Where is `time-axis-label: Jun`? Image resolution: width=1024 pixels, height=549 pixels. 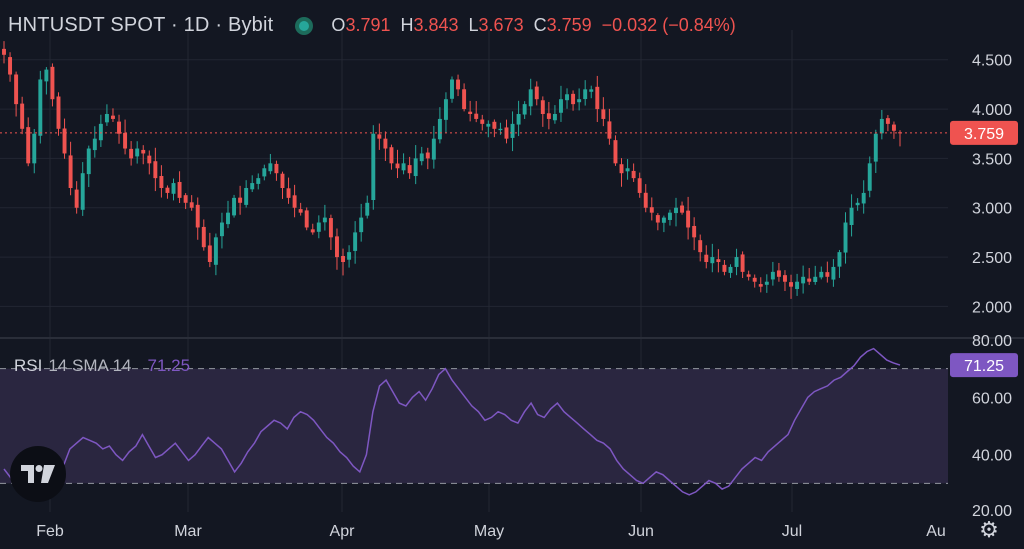
time-axis-label: Jun is located at coordinates (641, 531).